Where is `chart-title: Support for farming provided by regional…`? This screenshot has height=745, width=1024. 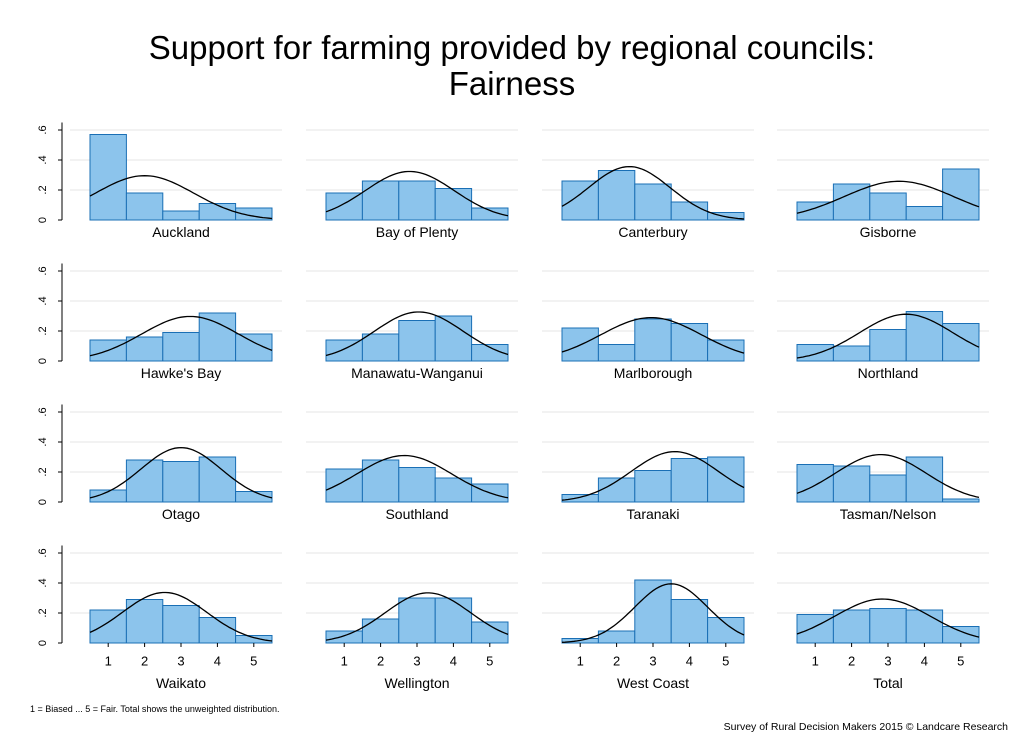
chart-title: Support for farming provided by regional… is located at coordinates (512, 66).